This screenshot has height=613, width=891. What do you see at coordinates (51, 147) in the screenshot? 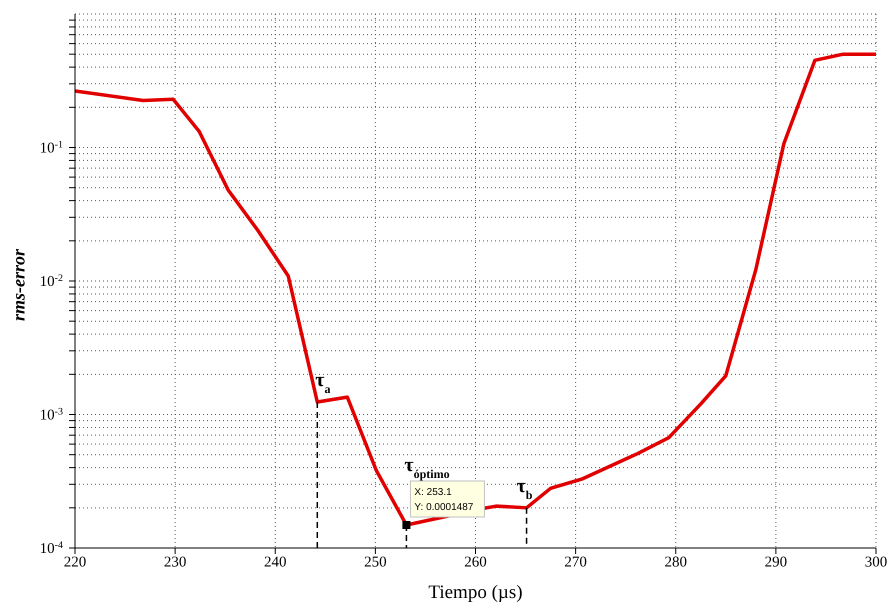
I see `y-tick-label: 10$^{-1}$` at bounding box center [51, 147].